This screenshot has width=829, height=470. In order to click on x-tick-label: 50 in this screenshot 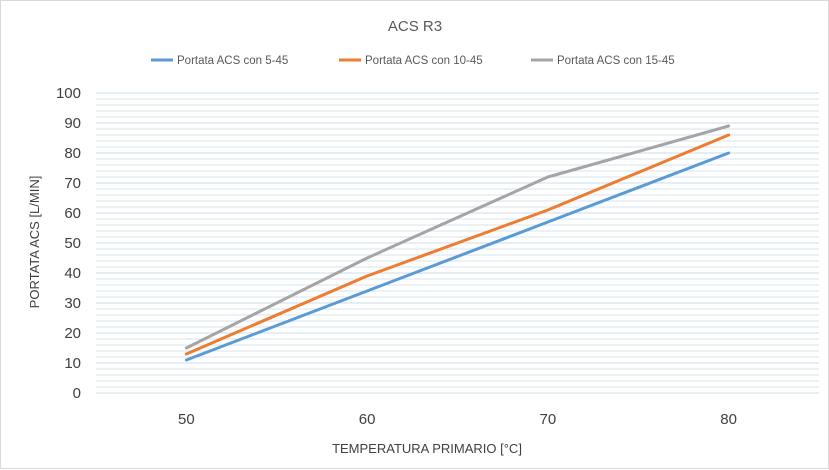, I will do `click(186, 419)`.